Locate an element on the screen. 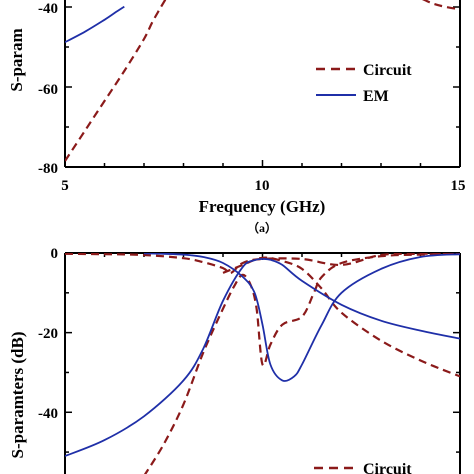  panel-a-x-tick-label: 15 is located at coordinates (458, 186).